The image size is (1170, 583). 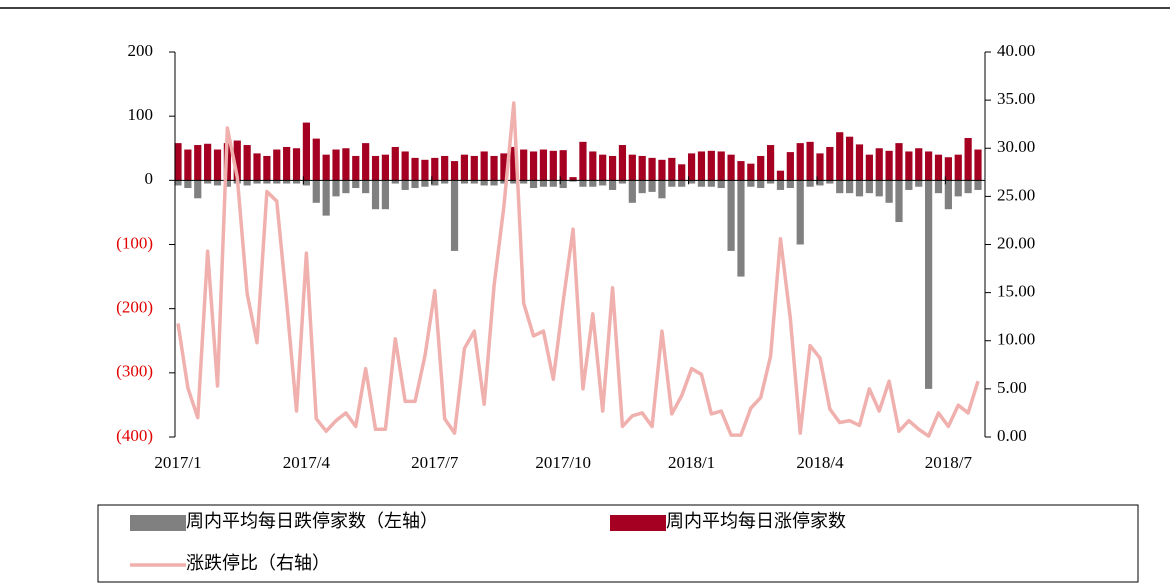 What do you see at coordinates (1016, 291) in the screenshot?
I see `y2-tick-label: 15.00` at bounding box center [1016, 291].